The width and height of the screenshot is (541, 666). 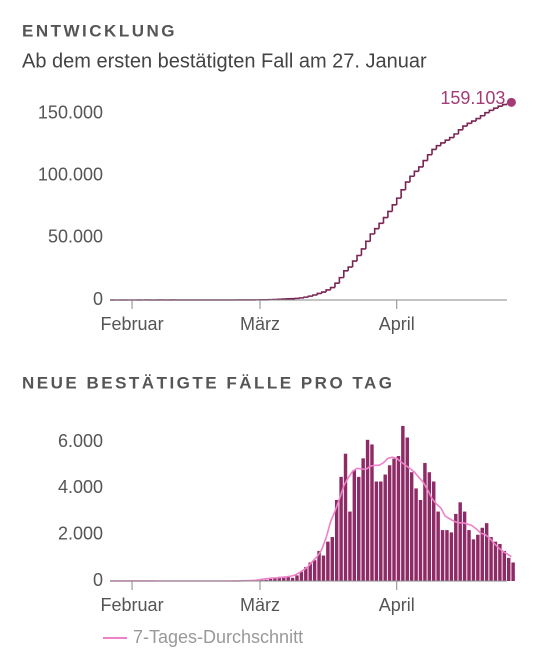 What do you see at coordinates (70, 175) in the screenshot?
I see `y-tick-label: 100.000` at bounding box center [70, 175].